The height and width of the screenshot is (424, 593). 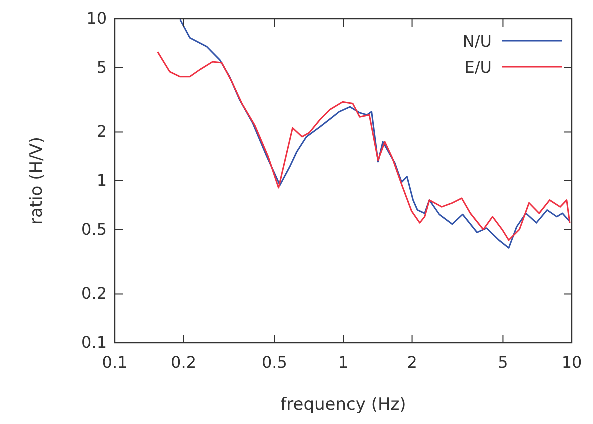 I want to click on y-tick-label: 5, so click(x=101, y=67).